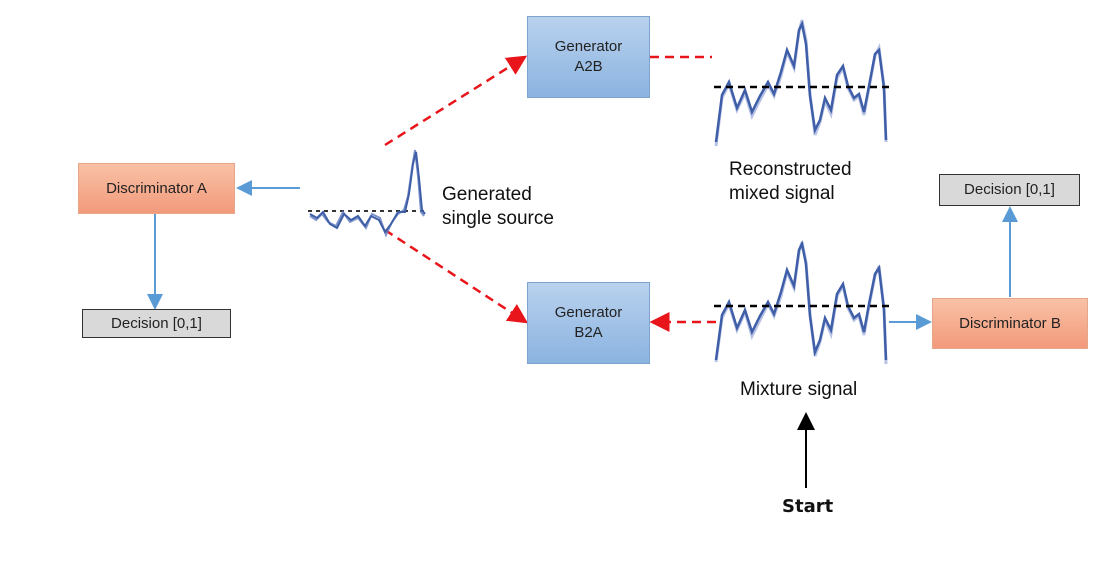 The width and height of the screenshot is (1111, 563). I want to click on generator-a2b-box: Generator A2B, so click(588, 57).